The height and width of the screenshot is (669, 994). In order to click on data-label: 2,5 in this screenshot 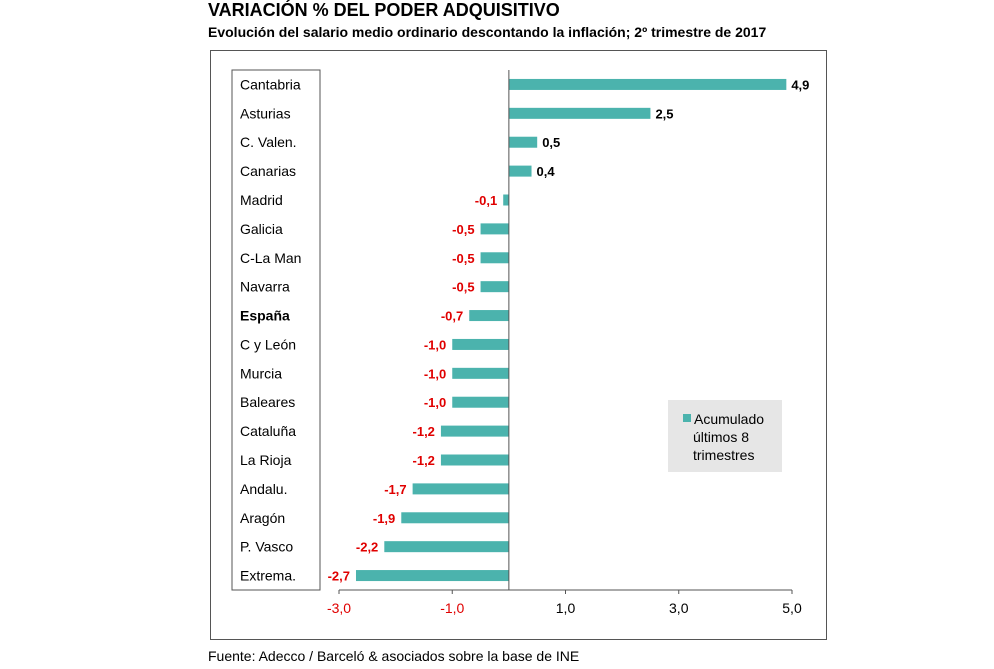, I will do `click(664, 113)`.